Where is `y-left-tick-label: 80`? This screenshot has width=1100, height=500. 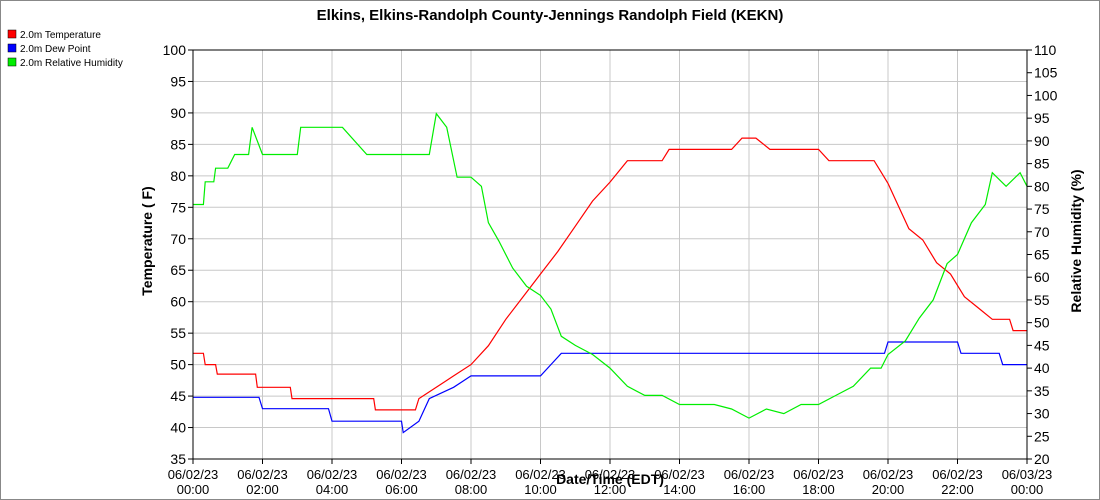
y-left-tick-label: 80 is located at coordinates (178, 176).